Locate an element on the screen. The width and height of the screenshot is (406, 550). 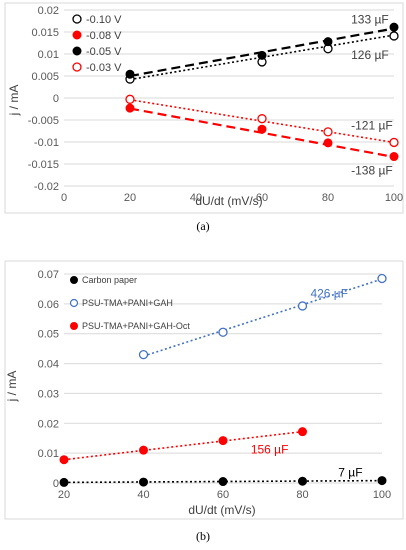
a-y-tick-label: 0.02 is located at coordinates (48, 11).